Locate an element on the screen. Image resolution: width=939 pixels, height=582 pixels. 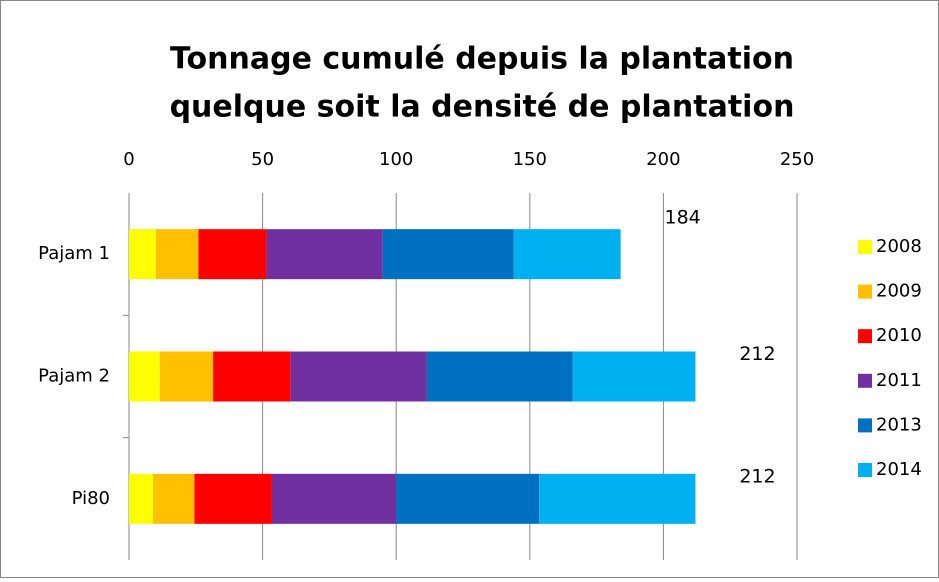
x-tick-label: 200 is located at coordinates (663, 159).